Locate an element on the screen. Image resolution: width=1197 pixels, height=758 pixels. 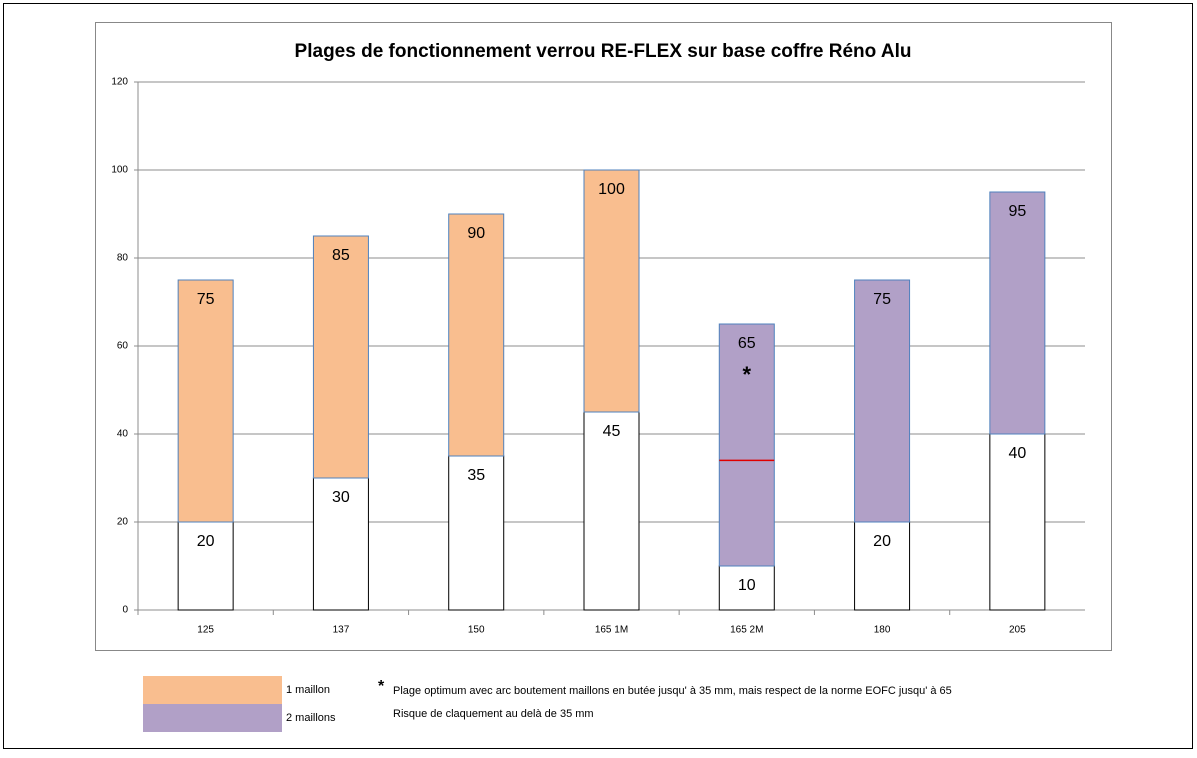
legend-label: 1 maillon is located at coordinates (308, 690).